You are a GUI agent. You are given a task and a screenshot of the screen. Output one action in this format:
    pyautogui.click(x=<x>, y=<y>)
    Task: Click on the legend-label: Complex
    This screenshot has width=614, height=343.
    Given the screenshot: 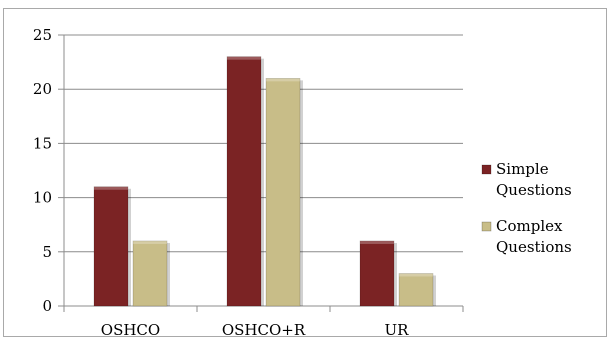 What is the action you would take?
    pyautogui.click(x=529, y=226)
    